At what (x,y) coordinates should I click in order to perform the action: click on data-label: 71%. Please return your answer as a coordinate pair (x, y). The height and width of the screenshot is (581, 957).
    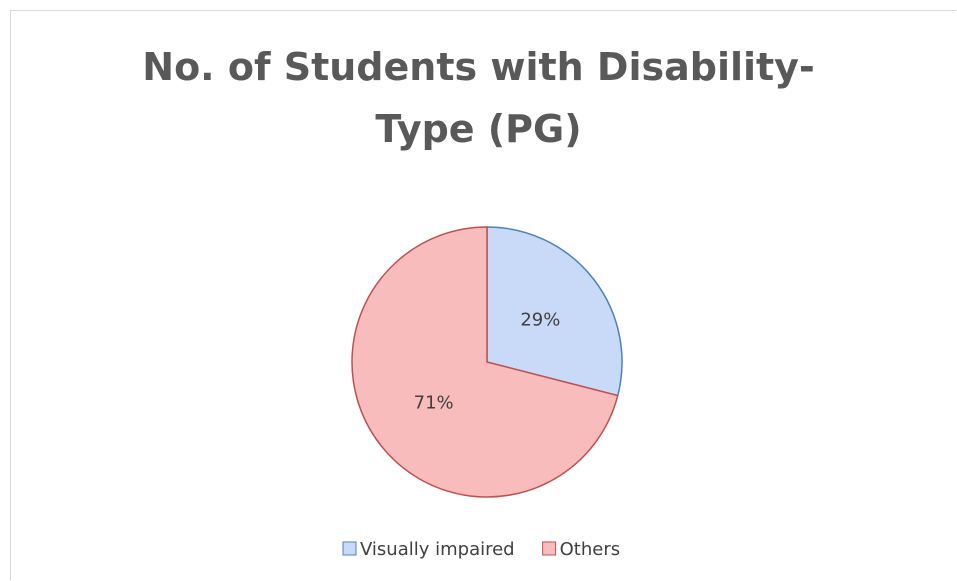
    Looking at the image, I should click on (434, 402).